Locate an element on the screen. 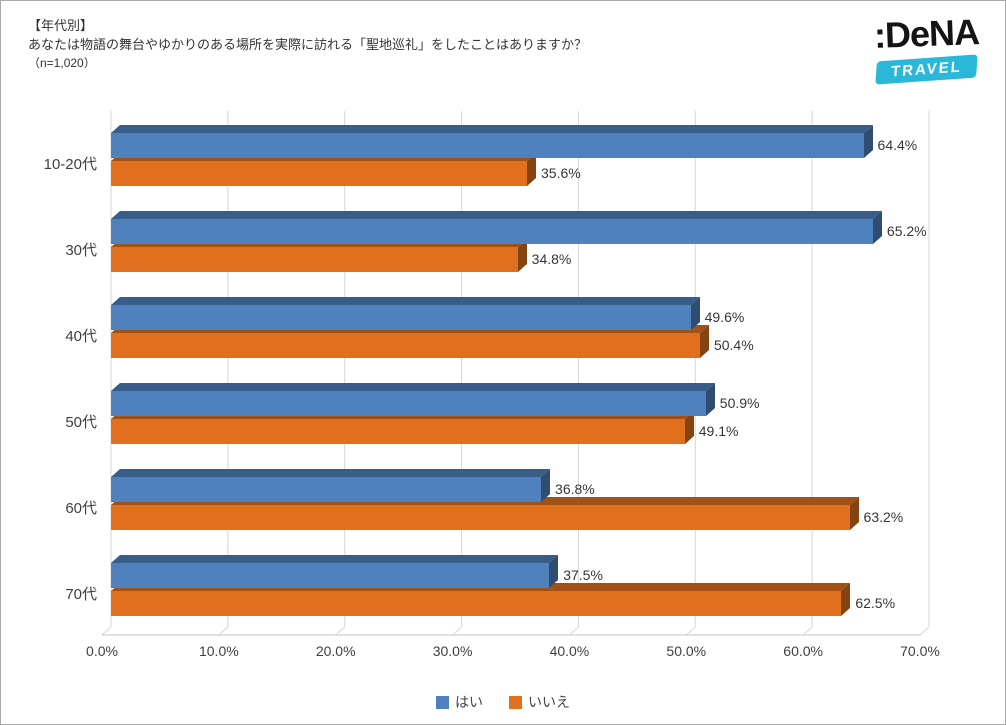 This screenshot has width=1006, height=725. dena-travel-logo: :DeNA TRAVEL is located at coordinates (926, 48).